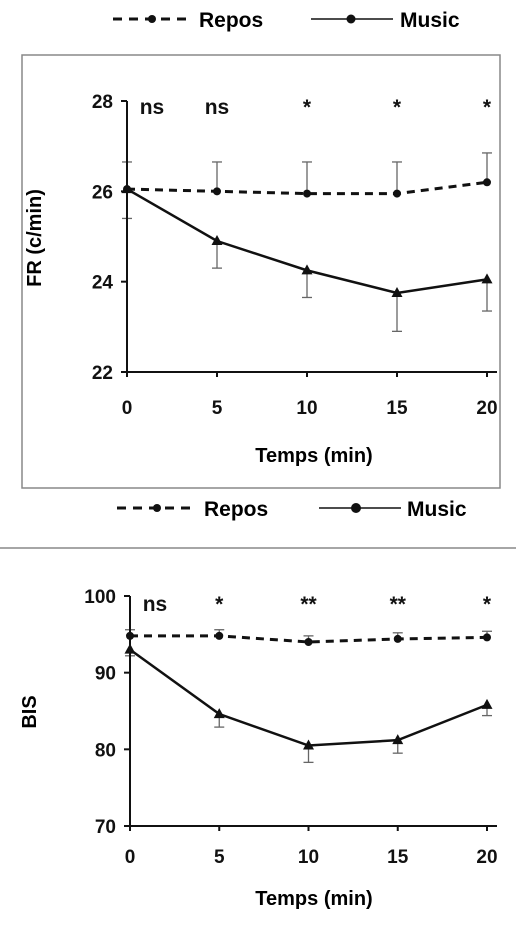 This screenshot has width=516, height=927. I want to click on legend1-music-label: Music, so click(430, 20).